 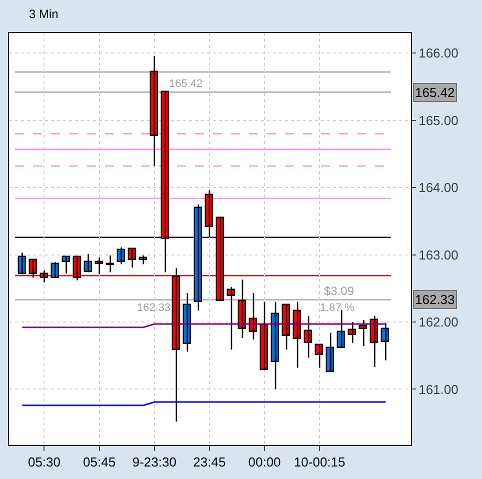 I want to click on annotation: 1.87 %, so click(x=337, y=308).